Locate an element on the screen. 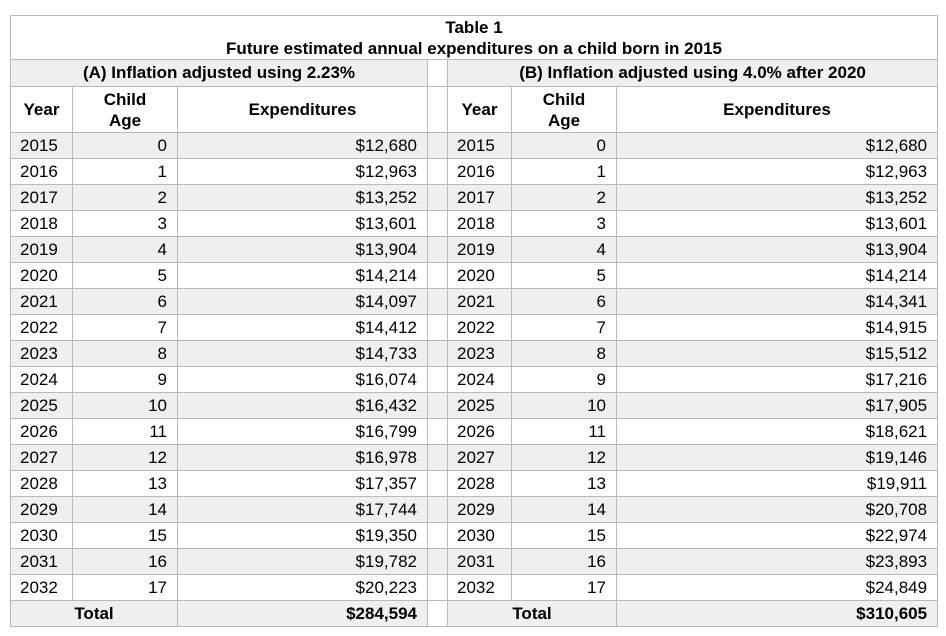 This screenshot has width=946, height=636. expenditure-cell-a: $16,799 is located at coordinates (302, 431).